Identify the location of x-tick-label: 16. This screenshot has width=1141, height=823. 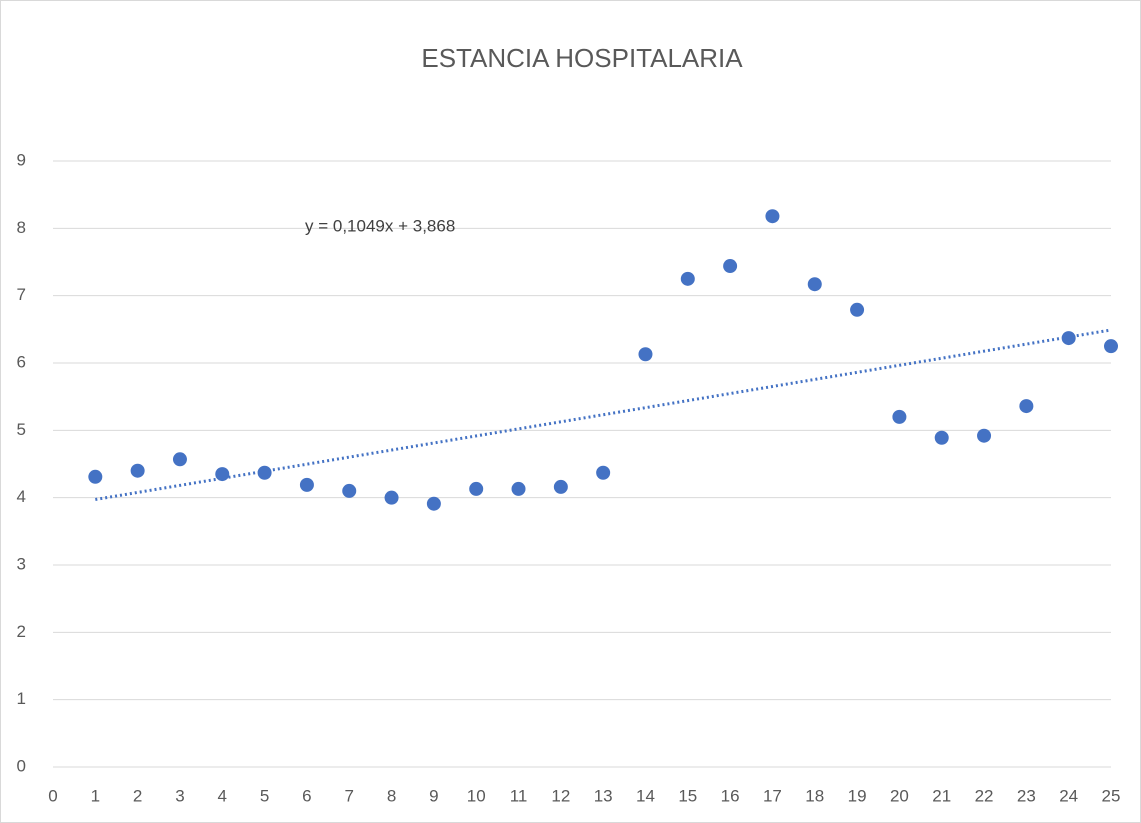
(730, 795).